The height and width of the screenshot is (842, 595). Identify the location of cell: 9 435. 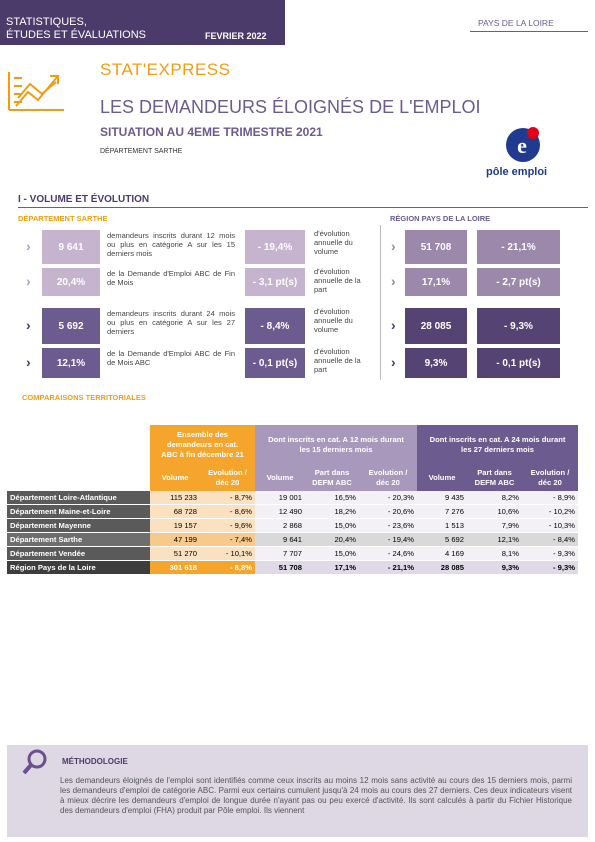
(442, 498).